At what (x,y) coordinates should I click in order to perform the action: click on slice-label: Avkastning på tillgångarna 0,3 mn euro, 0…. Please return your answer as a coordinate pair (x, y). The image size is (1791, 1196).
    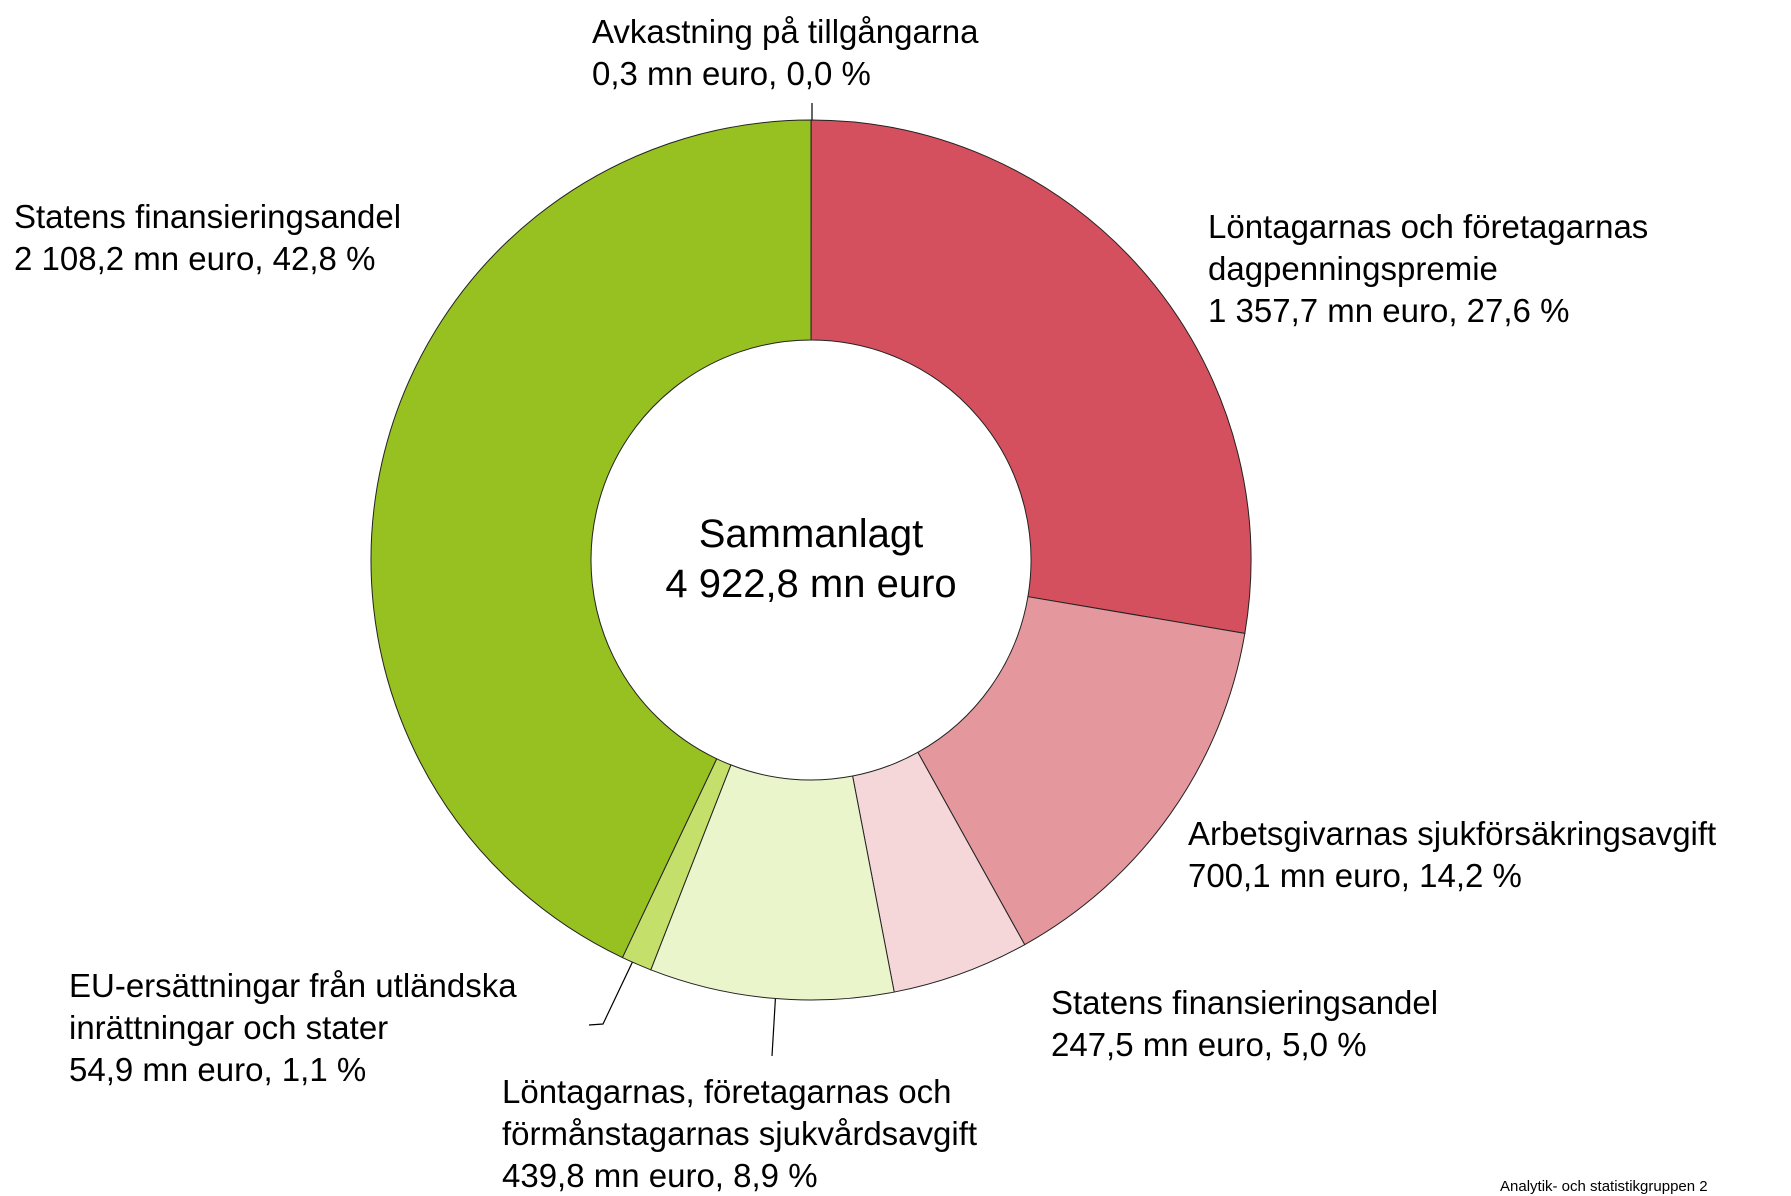
    Looking at the image, I should click on (892, 53).